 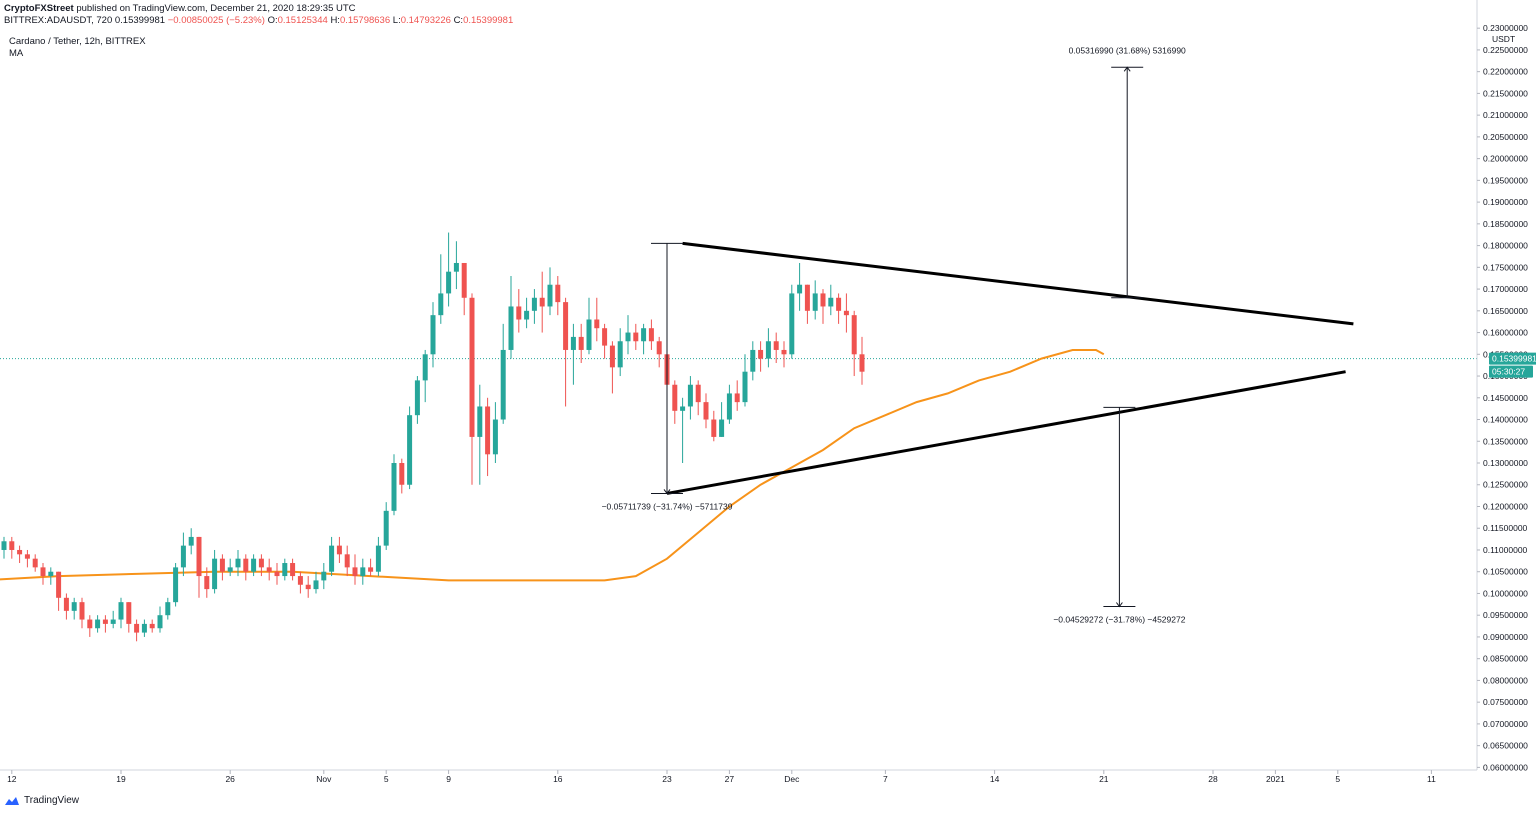 What do you see at coordinates (738, 776) in the screenshot?
I see `time-axis: 12 19 26 Nov 5 9 16 23 27 Dec 7 14 21 28 2021 5 11` at bounding box center [738, 776].